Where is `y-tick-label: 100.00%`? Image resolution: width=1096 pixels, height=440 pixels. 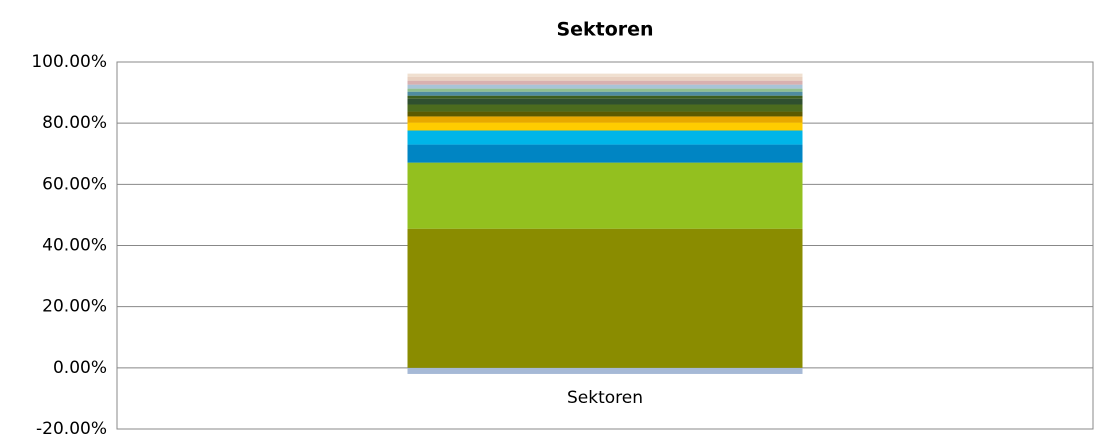 y-tick-label: 100.00% is located at coordinates (69, 62).